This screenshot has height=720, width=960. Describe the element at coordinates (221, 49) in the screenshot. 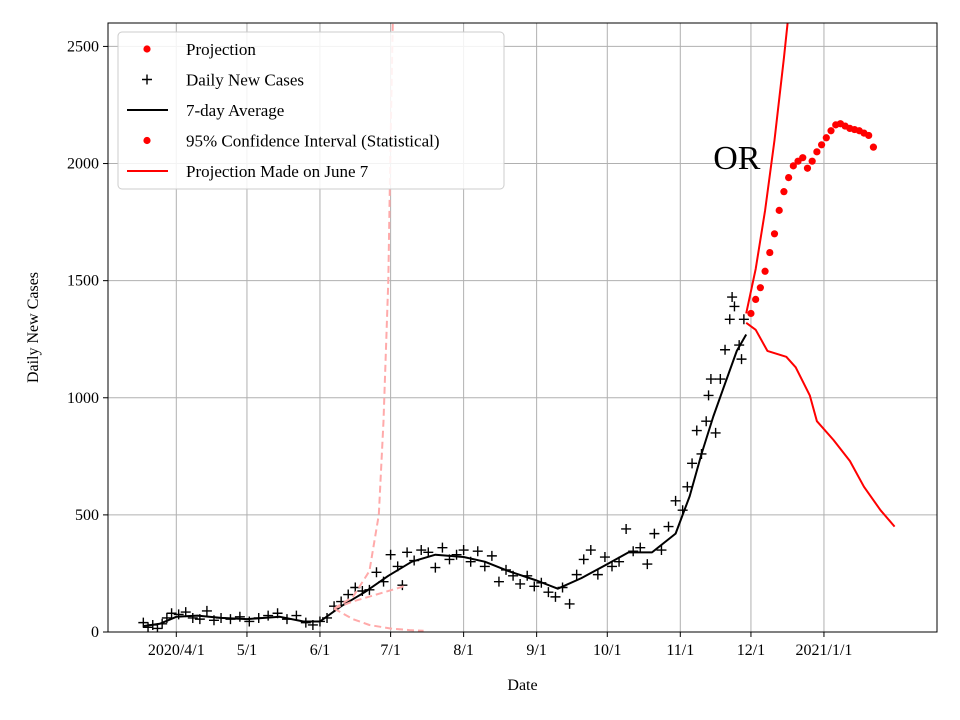

I see `legend-label: Projection` at that location.